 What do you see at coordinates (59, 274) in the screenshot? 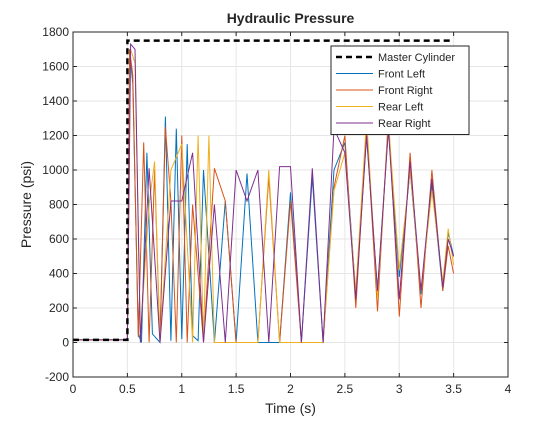
I see `y-tick-label: 400` at bounding box center [59, 274].